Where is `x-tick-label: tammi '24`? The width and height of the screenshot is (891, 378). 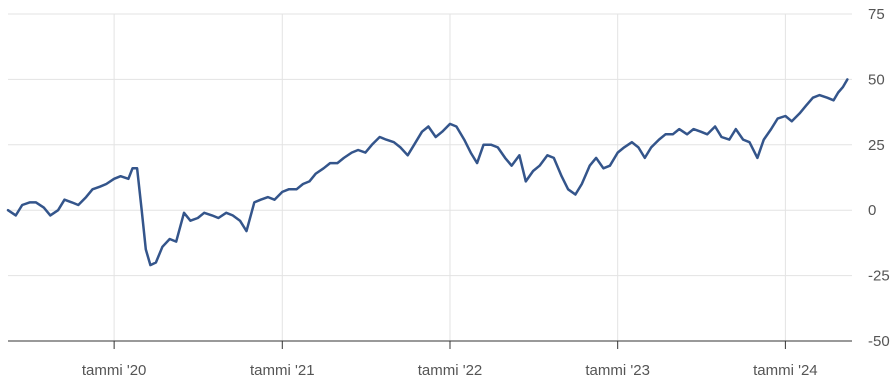 x-tick-label: tammi '24 is located at coordinates (785, 370).